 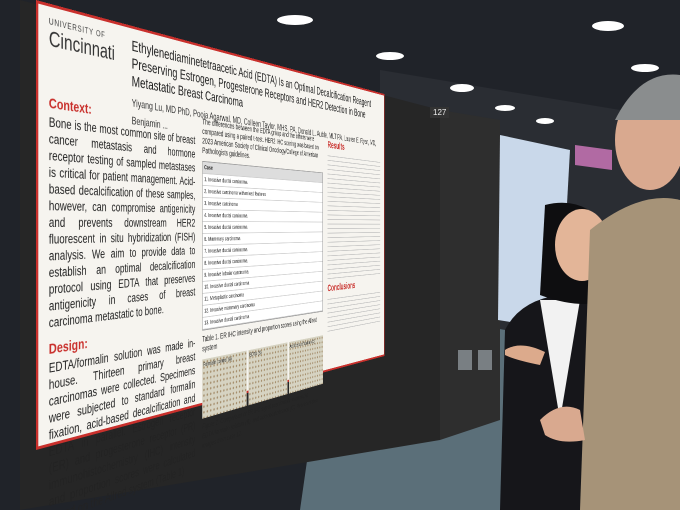 I want to click on figure-panel: Acid decalcification (C), so click(x=306, y=364).